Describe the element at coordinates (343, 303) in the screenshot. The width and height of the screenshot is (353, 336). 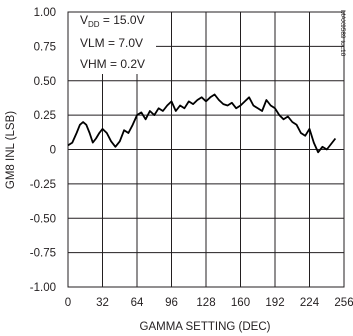
I see `x-tick-label: 256` at that location.